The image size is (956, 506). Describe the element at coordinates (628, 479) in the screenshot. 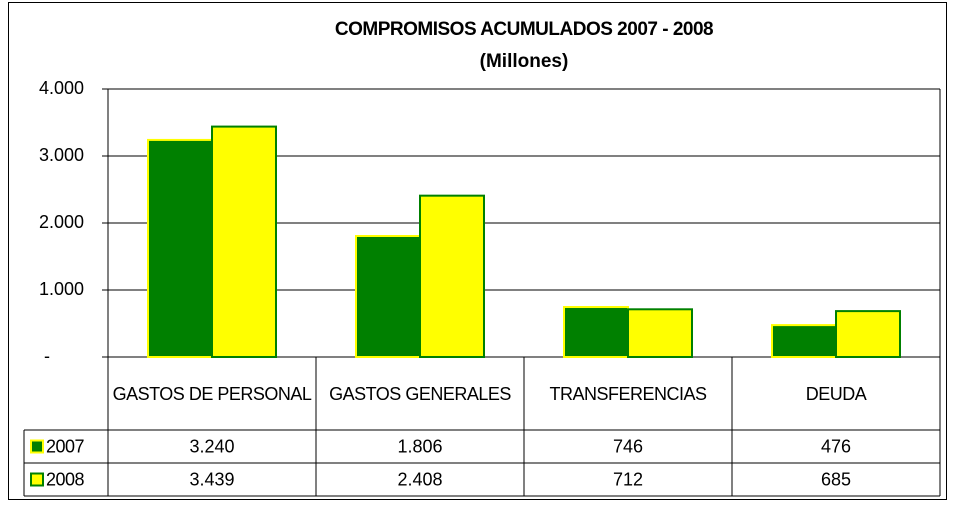

I see `data-label: 712` at that location.